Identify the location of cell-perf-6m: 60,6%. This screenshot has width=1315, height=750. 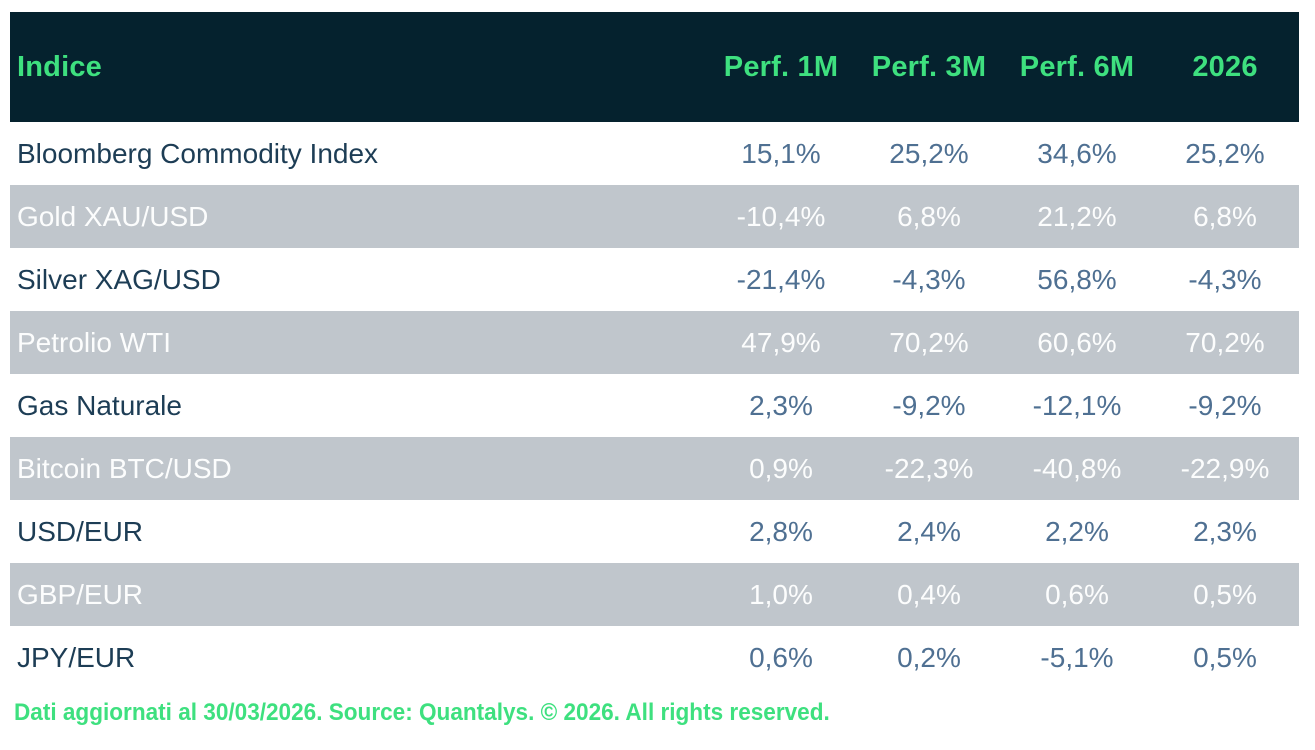
(1077, 342).